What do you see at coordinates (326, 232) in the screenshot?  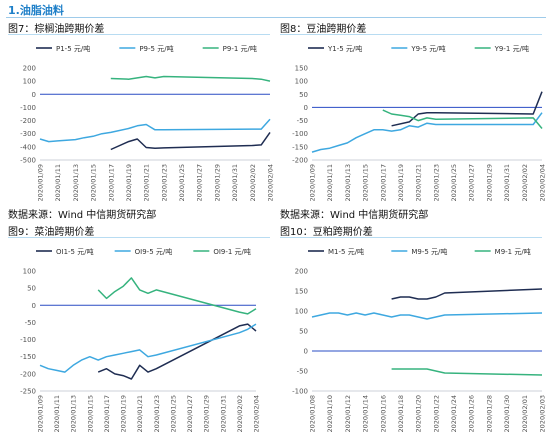 I see `chart-title: 图10：豆粕跨期价差` at bounding box center [326, 232].